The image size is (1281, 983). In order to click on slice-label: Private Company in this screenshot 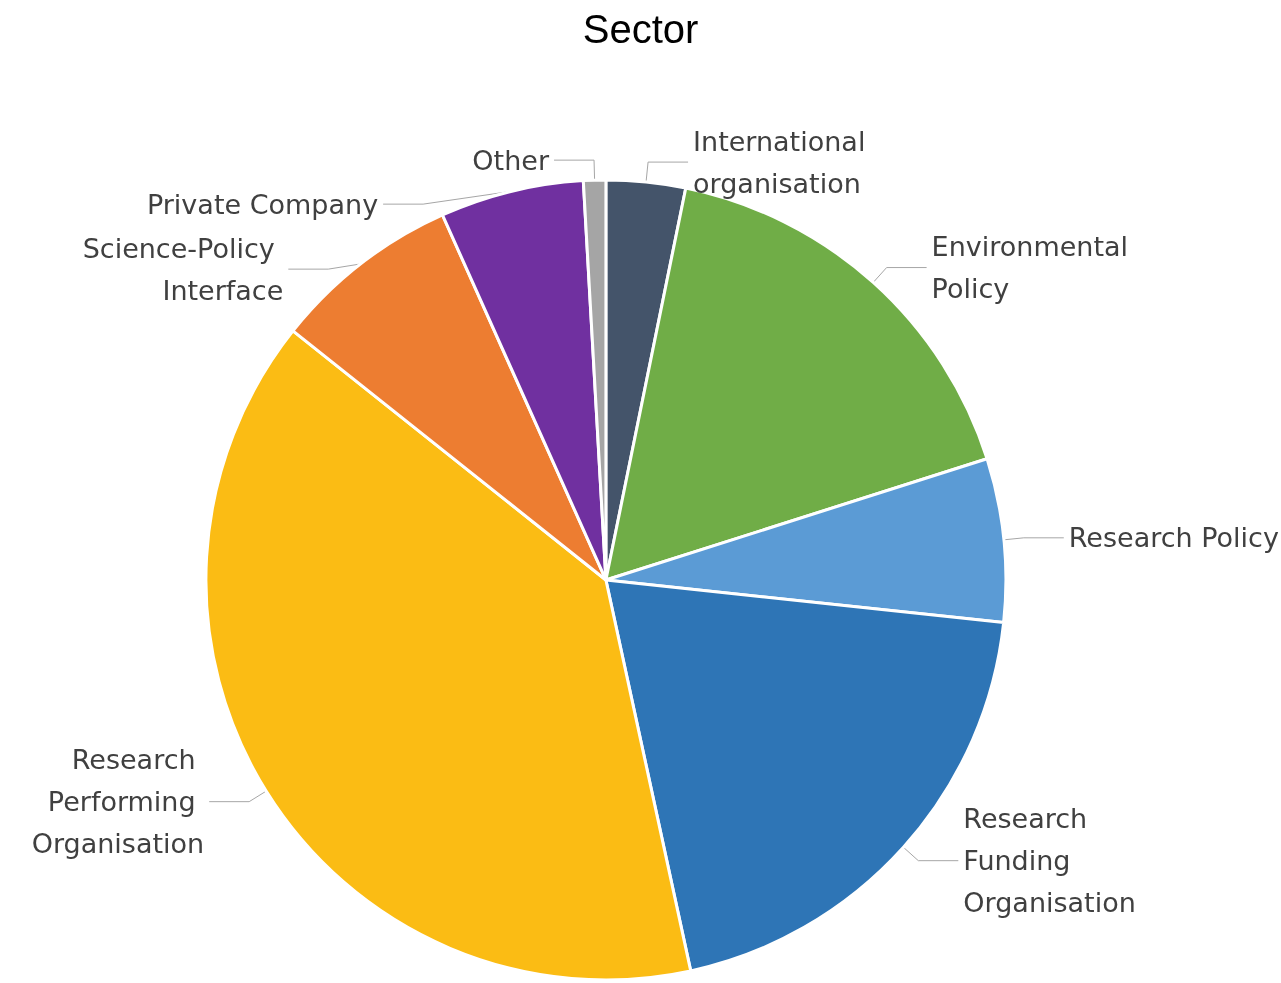, I will do `click(262, 204)`.